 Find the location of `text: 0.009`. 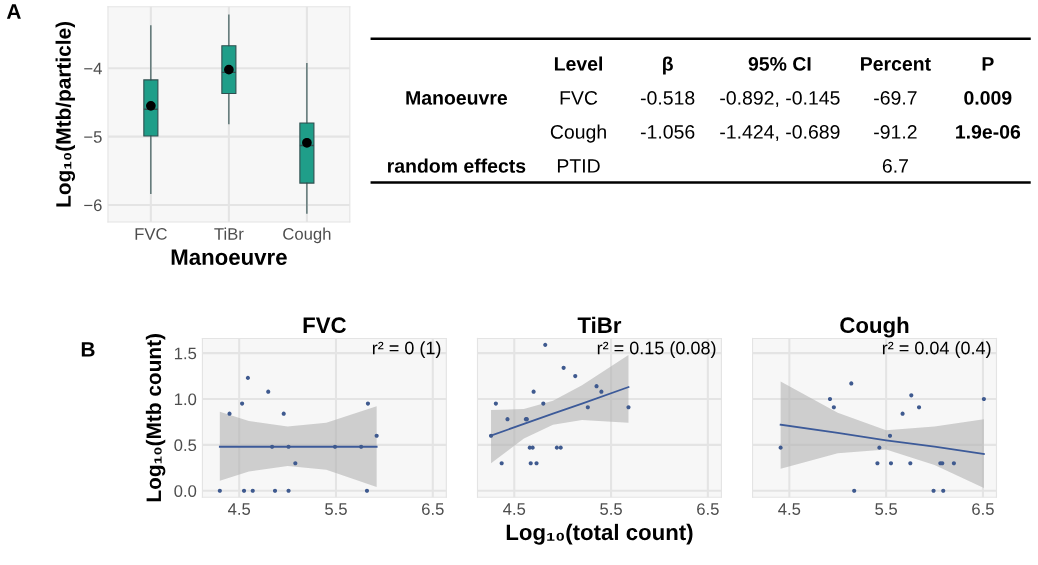

text: 0.009 is located at coordinates (988, 98).